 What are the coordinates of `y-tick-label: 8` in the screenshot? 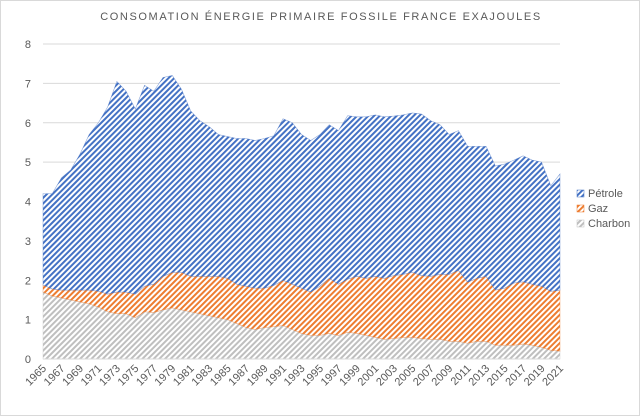 It's located at (28, 45).